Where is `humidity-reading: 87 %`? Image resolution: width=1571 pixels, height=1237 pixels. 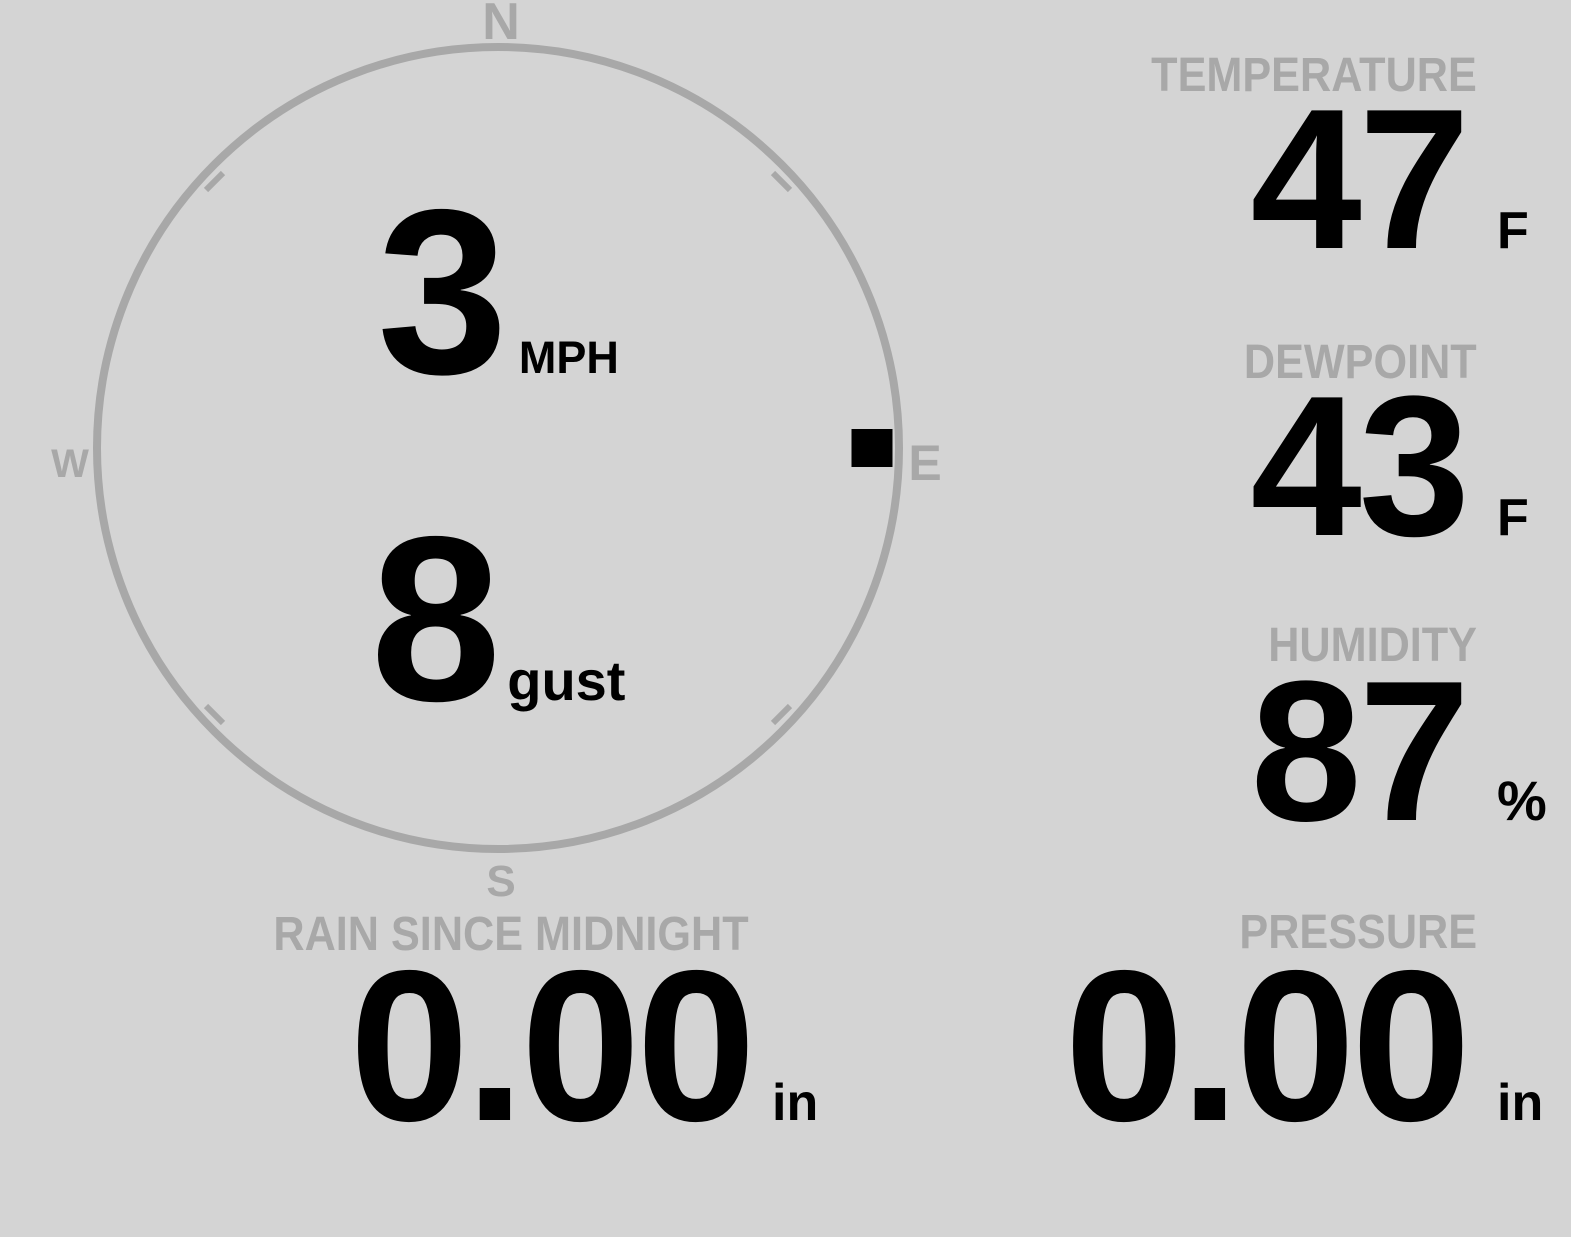
humidity-reading: 87 % is located at coordinates (1404, 752).